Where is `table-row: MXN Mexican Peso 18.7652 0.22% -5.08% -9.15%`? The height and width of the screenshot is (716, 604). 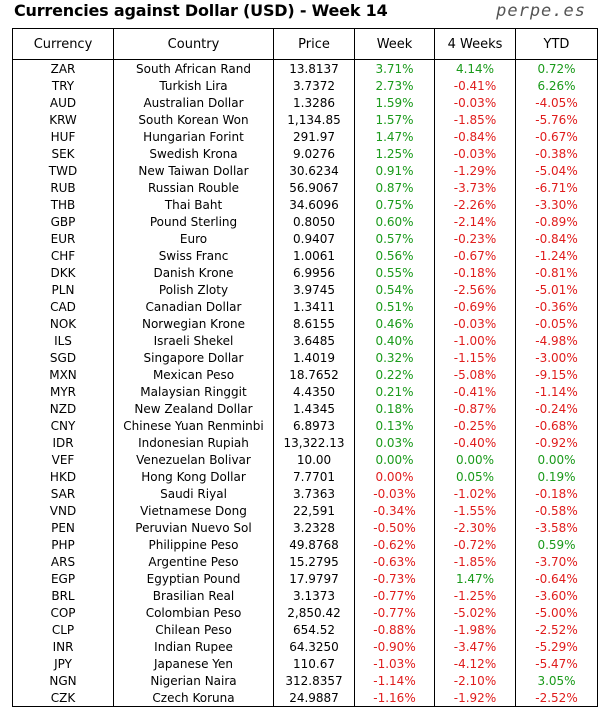
table-row: MXN Mexican Peso 18.7652 0.22% -5.08% -9.15% is located at coordinates (305, 374).